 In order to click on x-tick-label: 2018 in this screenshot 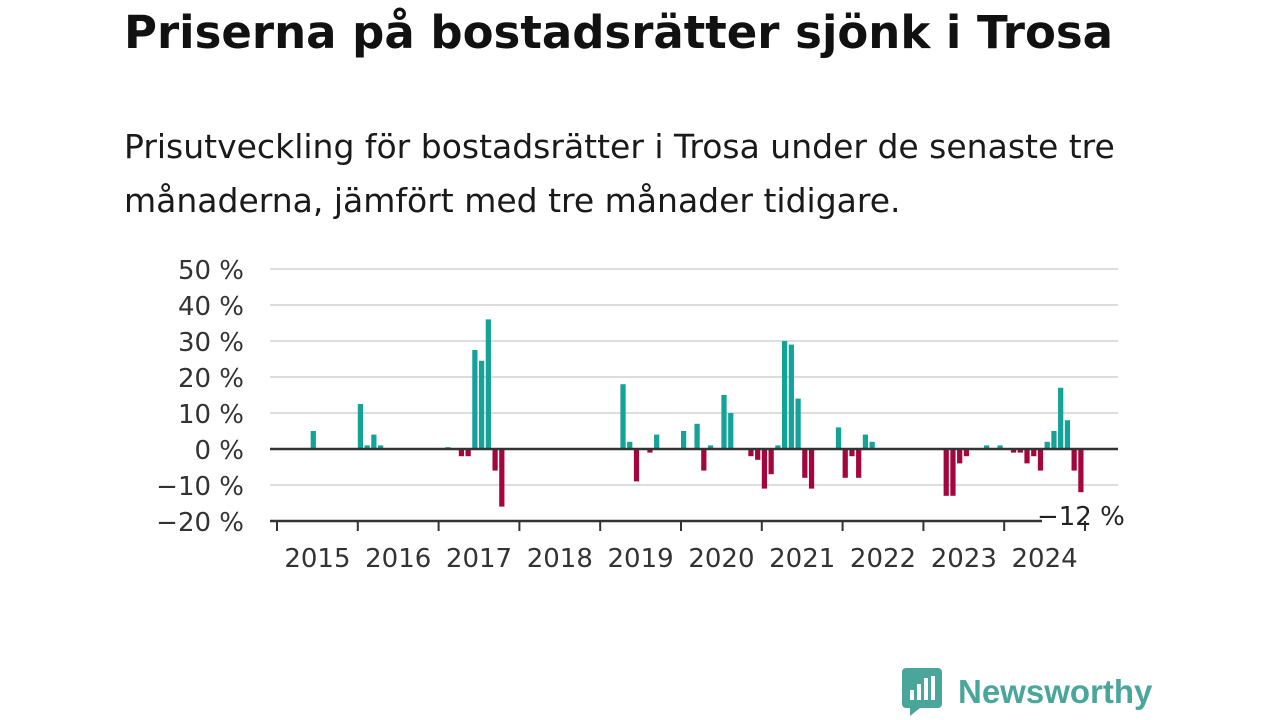, I will do `click(560, 559)`.